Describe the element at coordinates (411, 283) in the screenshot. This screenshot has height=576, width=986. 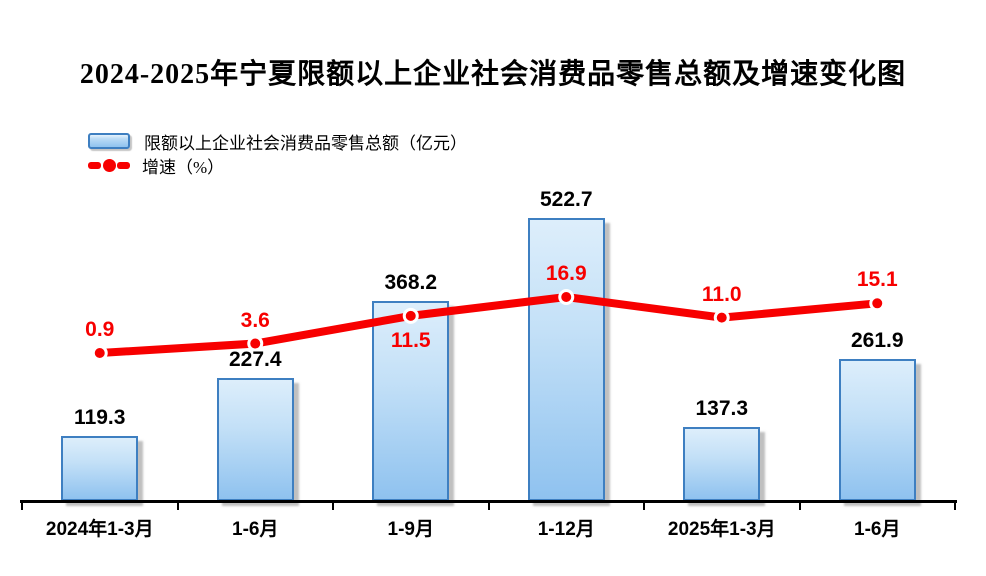
I see `bar-value-label: 368.2` at that location.